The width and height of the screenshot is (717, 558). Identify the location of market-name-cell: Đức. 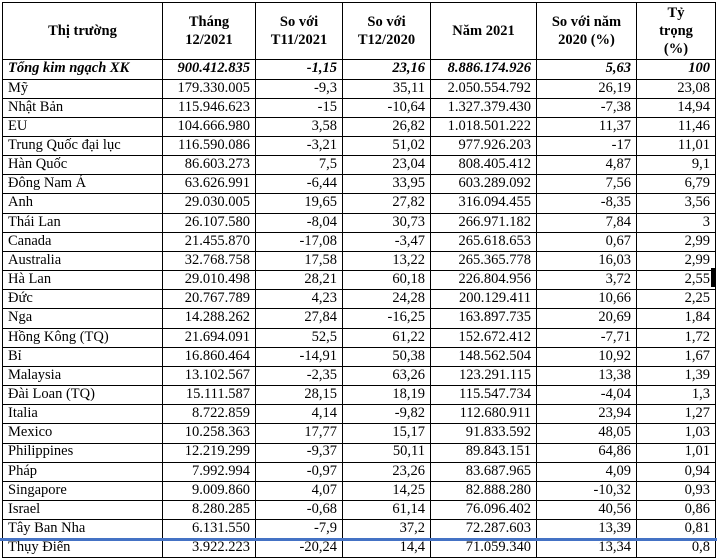
(82, 299).